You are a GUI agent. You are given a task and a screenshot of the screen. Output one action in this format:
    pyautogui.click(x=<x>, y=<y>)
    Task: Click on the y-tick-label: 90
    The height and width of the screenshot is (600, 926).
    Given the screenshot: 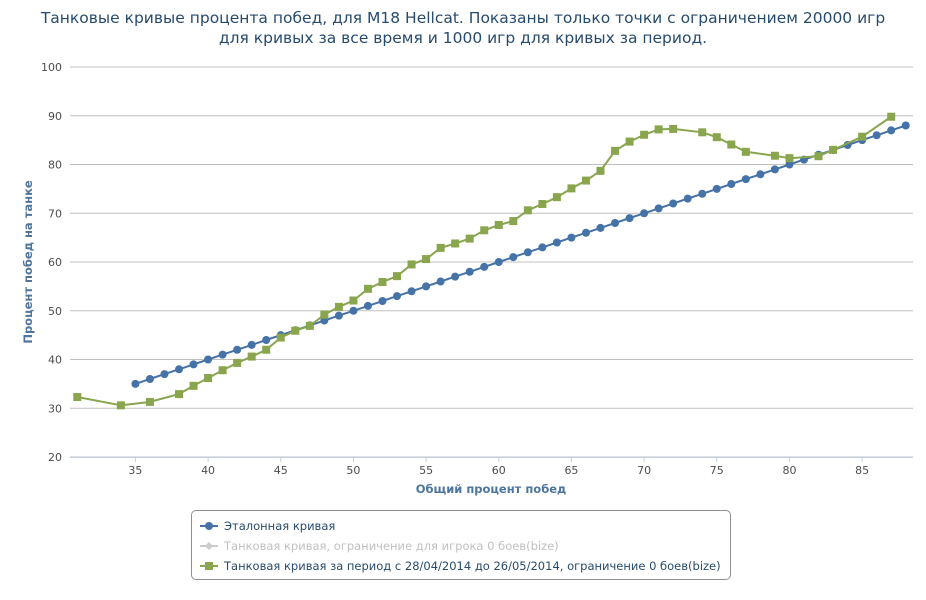 What is the action you would take?
    pyautogui.click(x=55, y=116)
    